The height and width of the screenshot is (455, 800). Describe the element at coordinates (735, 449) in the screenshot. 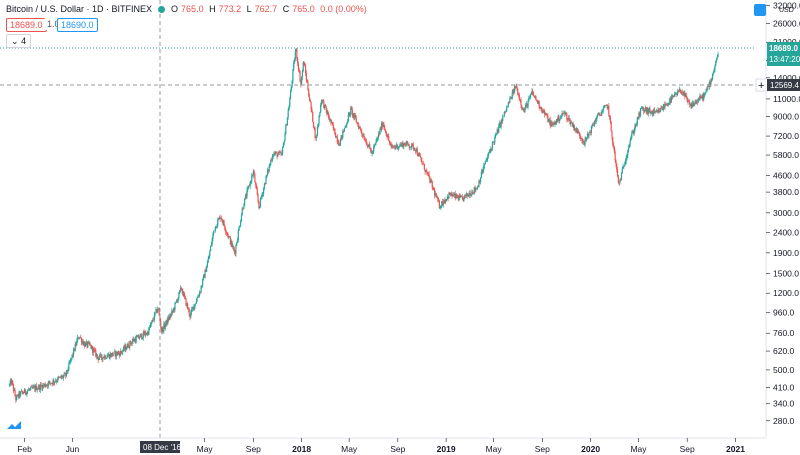

I see `time-tick-label: 2021` at that location.